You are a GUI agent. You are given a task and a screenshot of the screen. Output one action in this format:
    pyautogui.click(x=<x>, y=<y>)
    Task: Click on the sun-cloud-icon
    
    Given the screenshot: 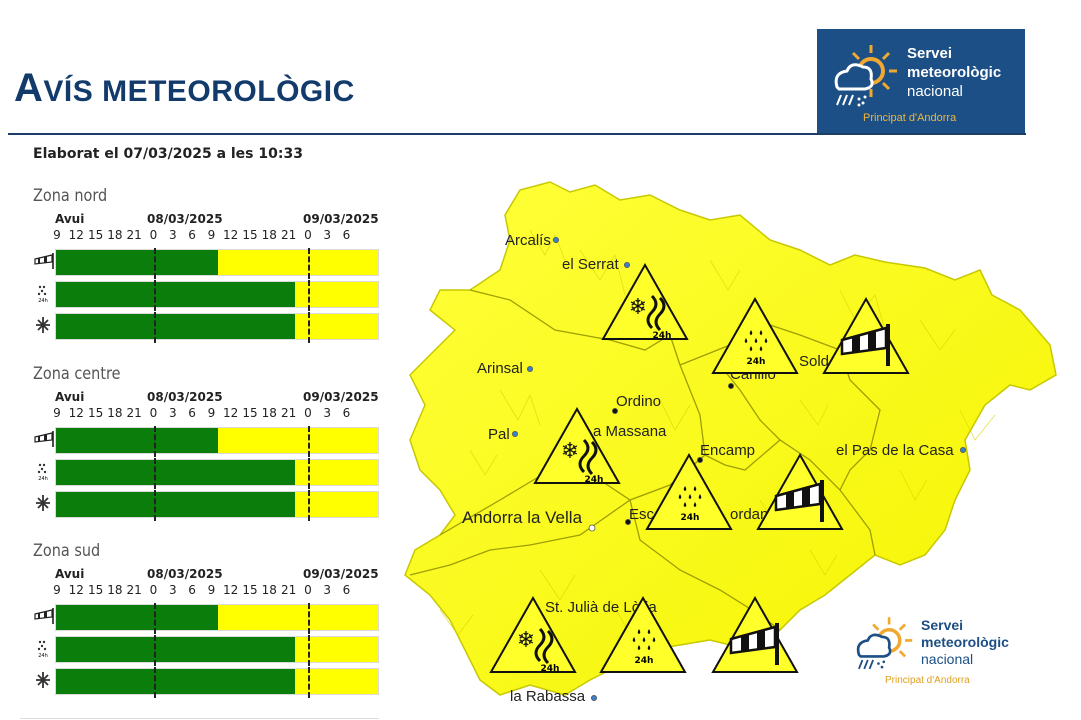 What is the action you would take?
    pyautogui.click(x=884, y=643)
    